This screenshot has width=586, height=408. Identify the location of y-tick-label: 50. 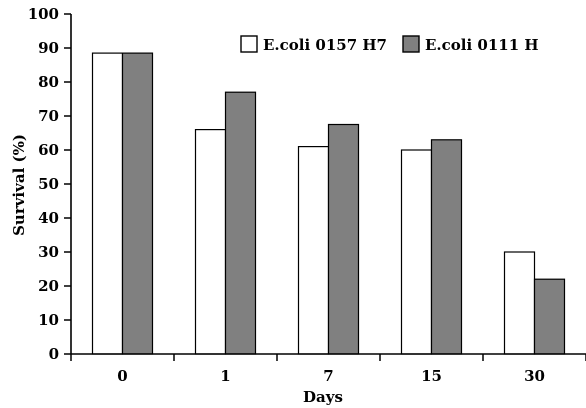
(48, 184).